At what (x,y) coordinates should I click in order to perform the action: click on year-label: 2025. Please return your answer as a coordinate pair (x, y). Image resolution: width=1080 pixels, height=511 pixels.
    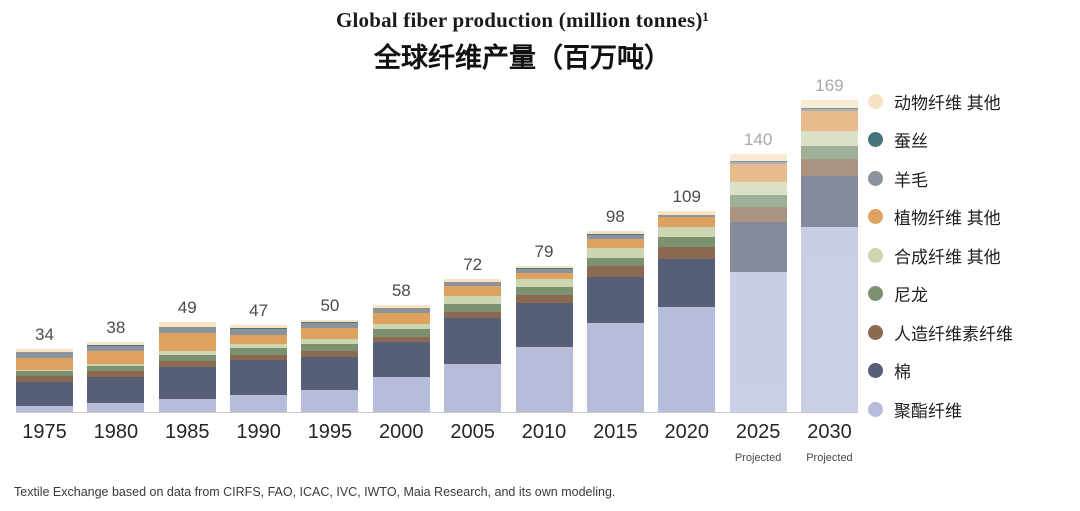
    Looking at the image, I should click on (758, 432).